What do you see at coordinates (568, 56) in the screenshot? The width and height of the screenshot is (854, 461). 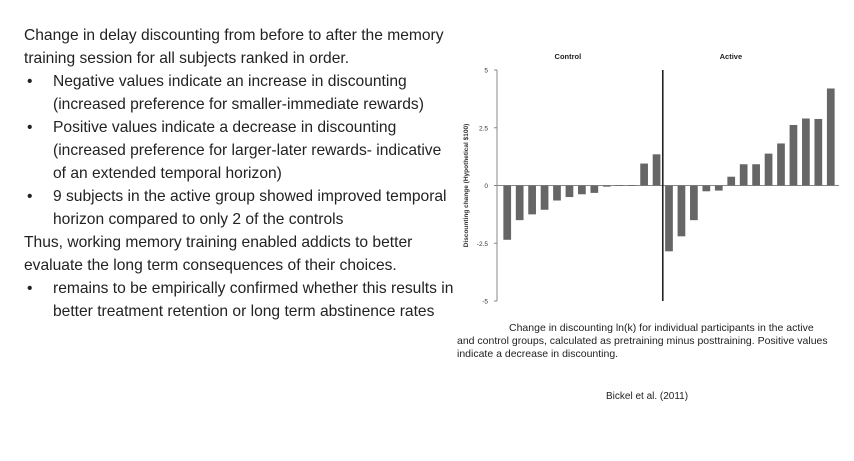 I see `group-label-control: Control` at bounding box center [568, 56].